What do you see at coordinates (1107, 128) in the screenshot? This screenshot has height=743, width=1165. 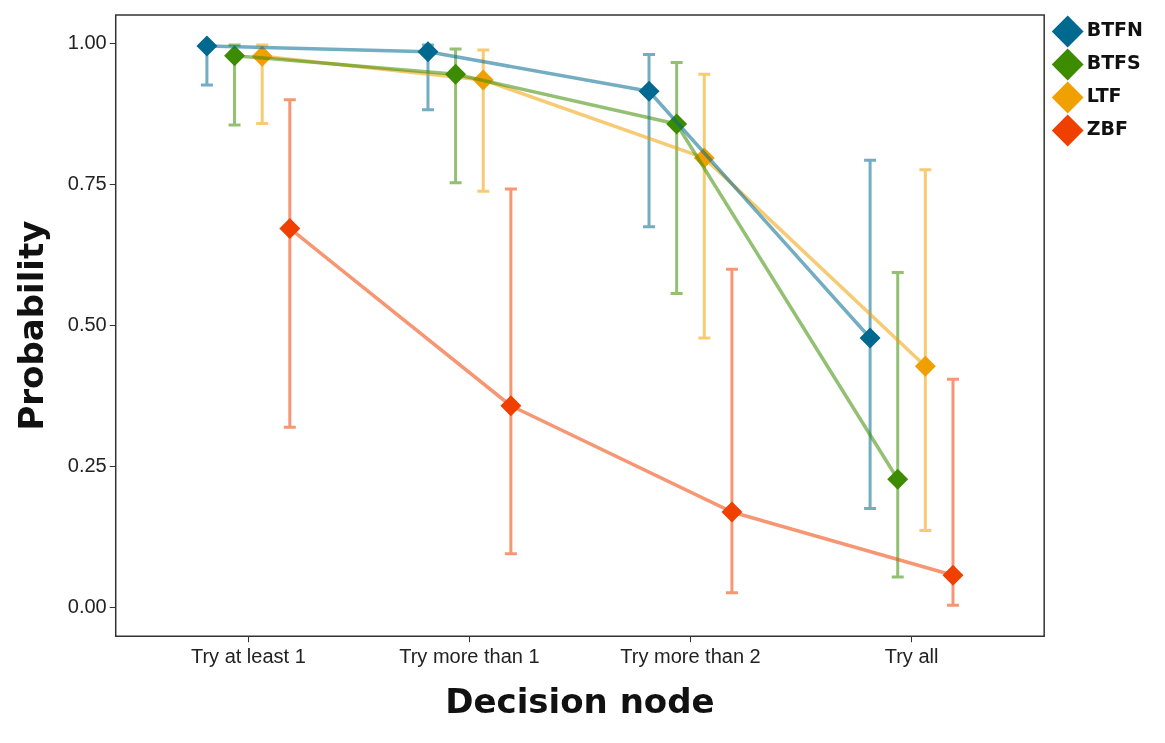 I see `legend-label: ZBF` at bounding box center [1107, 128].